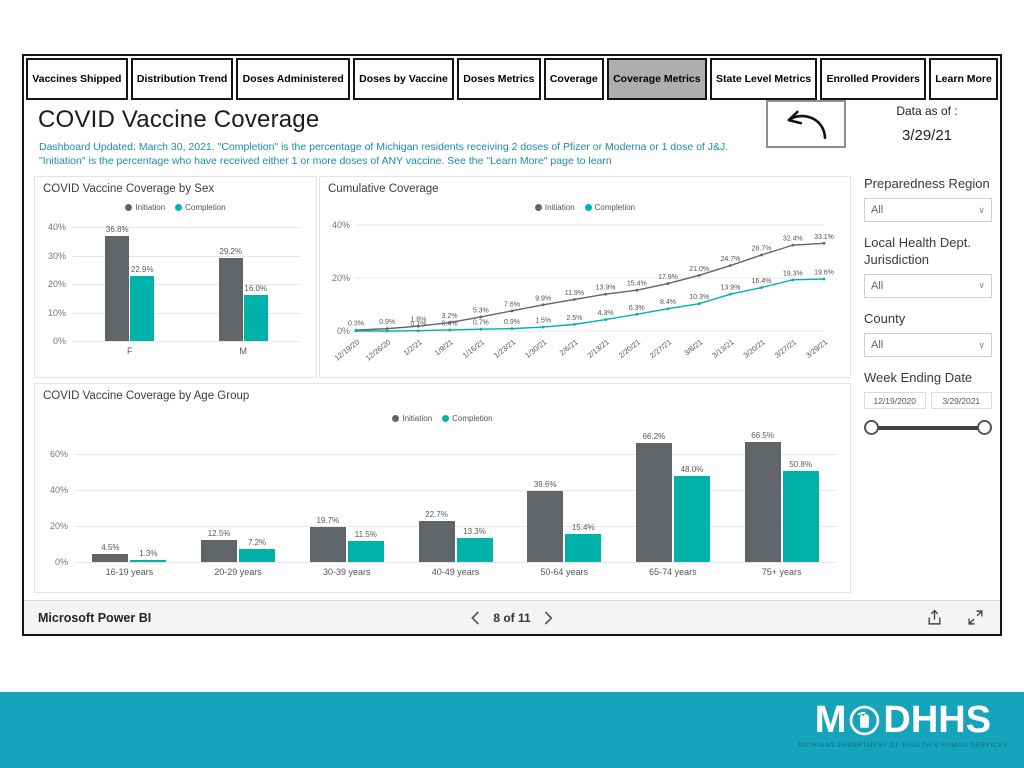 The width and height of the screenshot is (1024, 768). Describe the element at coordinates (928, 345) in the screenshot. I see `county-dropdown: All ∨` at that location.